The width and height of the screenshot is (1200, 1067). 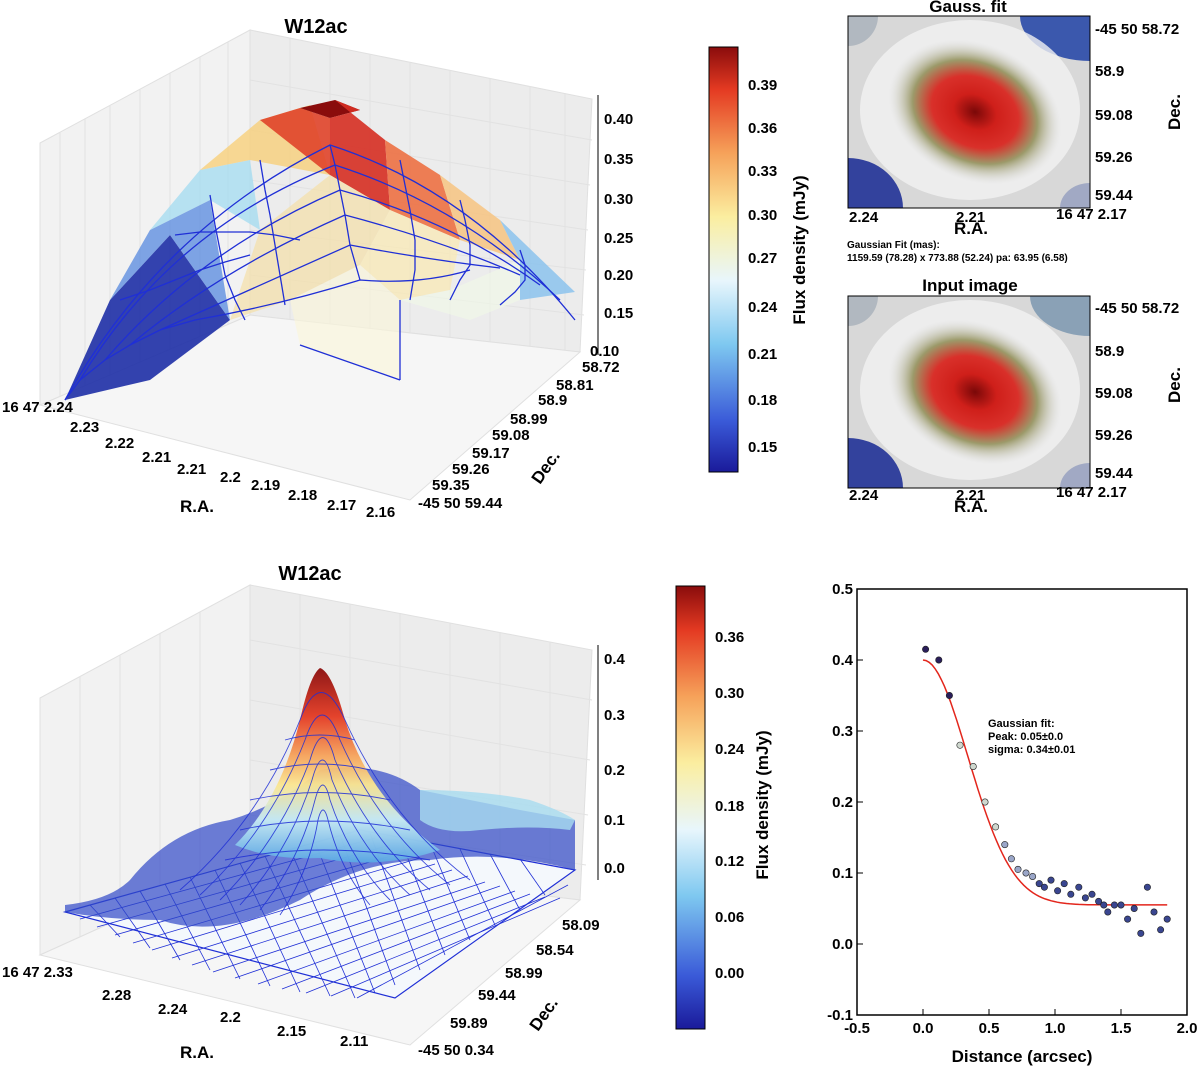 What do you see at coordinates (497, 995) in the screenshot?
I see `panel-d-y-tick: 59.44` at bounding box center [497, 995].